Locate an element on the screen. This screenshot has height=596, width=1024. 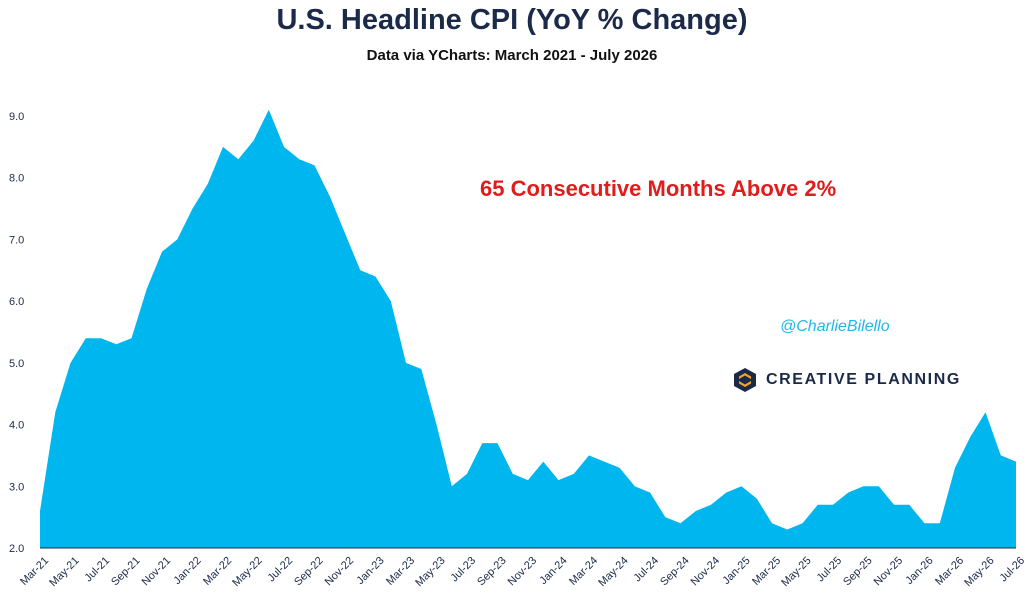
y-tick-label: 3.0 is located at coordinates (16, 487).